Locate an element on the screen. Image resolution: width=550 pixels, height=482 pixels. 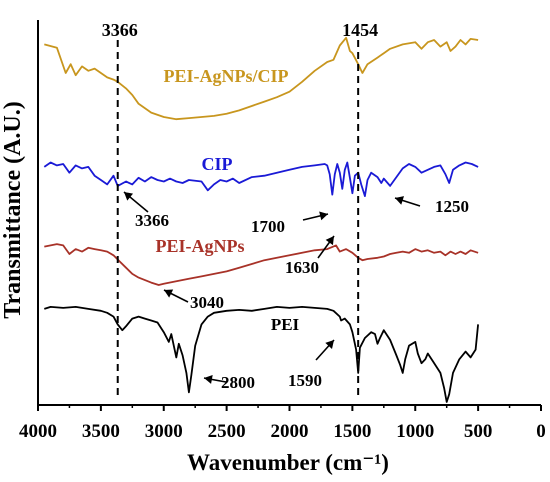
guide-label-3366: 3366 is located at coordinates (120, 30).